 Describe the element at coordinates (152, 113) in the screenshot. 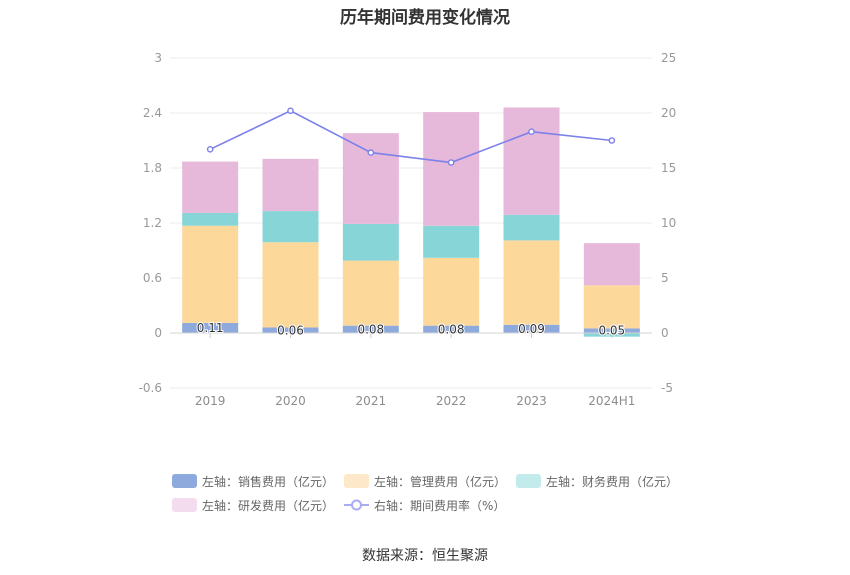

I see `left-y-tick-label: 2.4` at that location.